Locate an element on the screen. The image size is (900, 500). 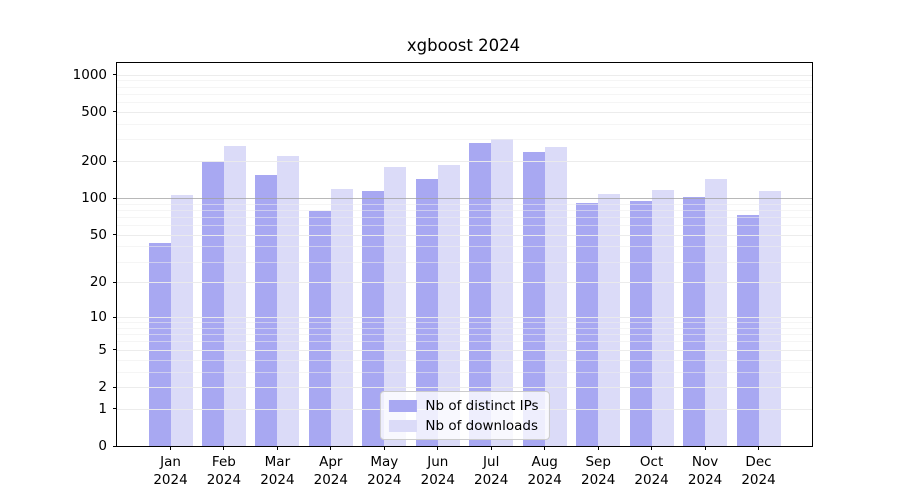
ytick-label-5: 5 is located at coordinates (102, 349).